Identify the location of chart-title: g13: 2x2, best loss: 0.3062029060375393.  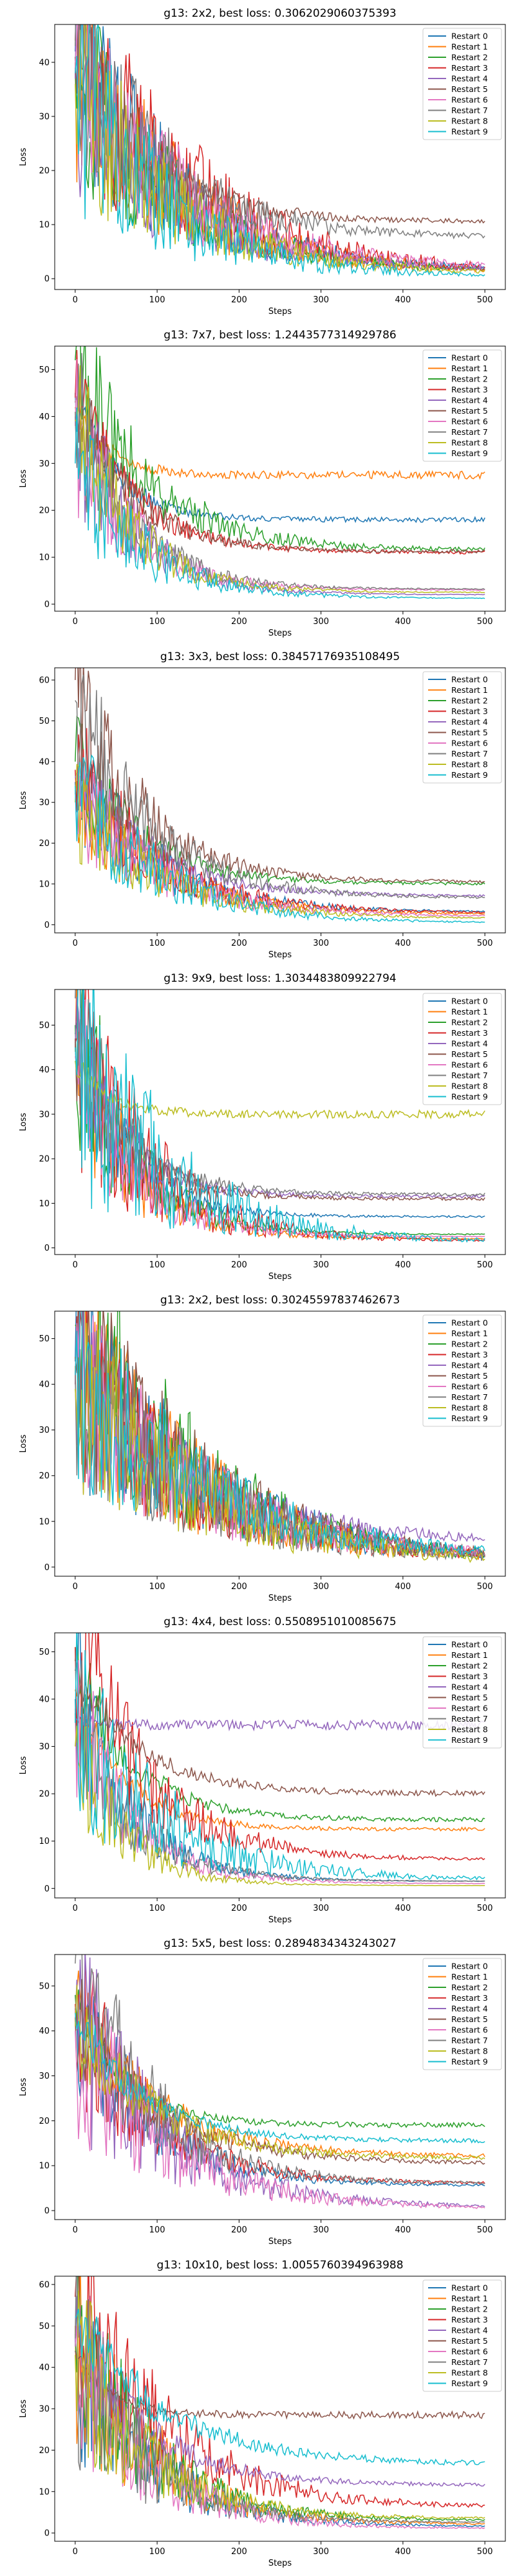
(280, 13).